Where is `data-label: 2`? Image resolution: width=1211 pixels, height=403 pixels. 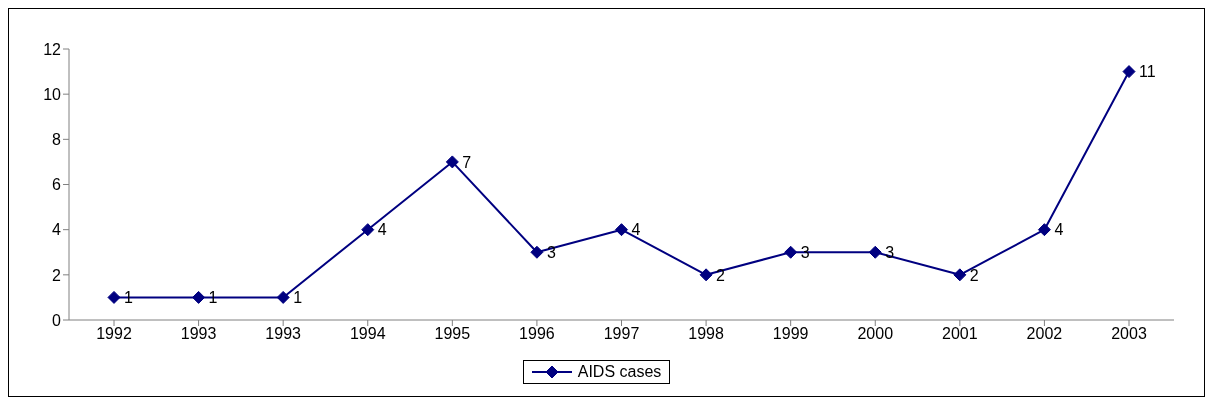
data-label: 2 is located at coordinates (974, 275).